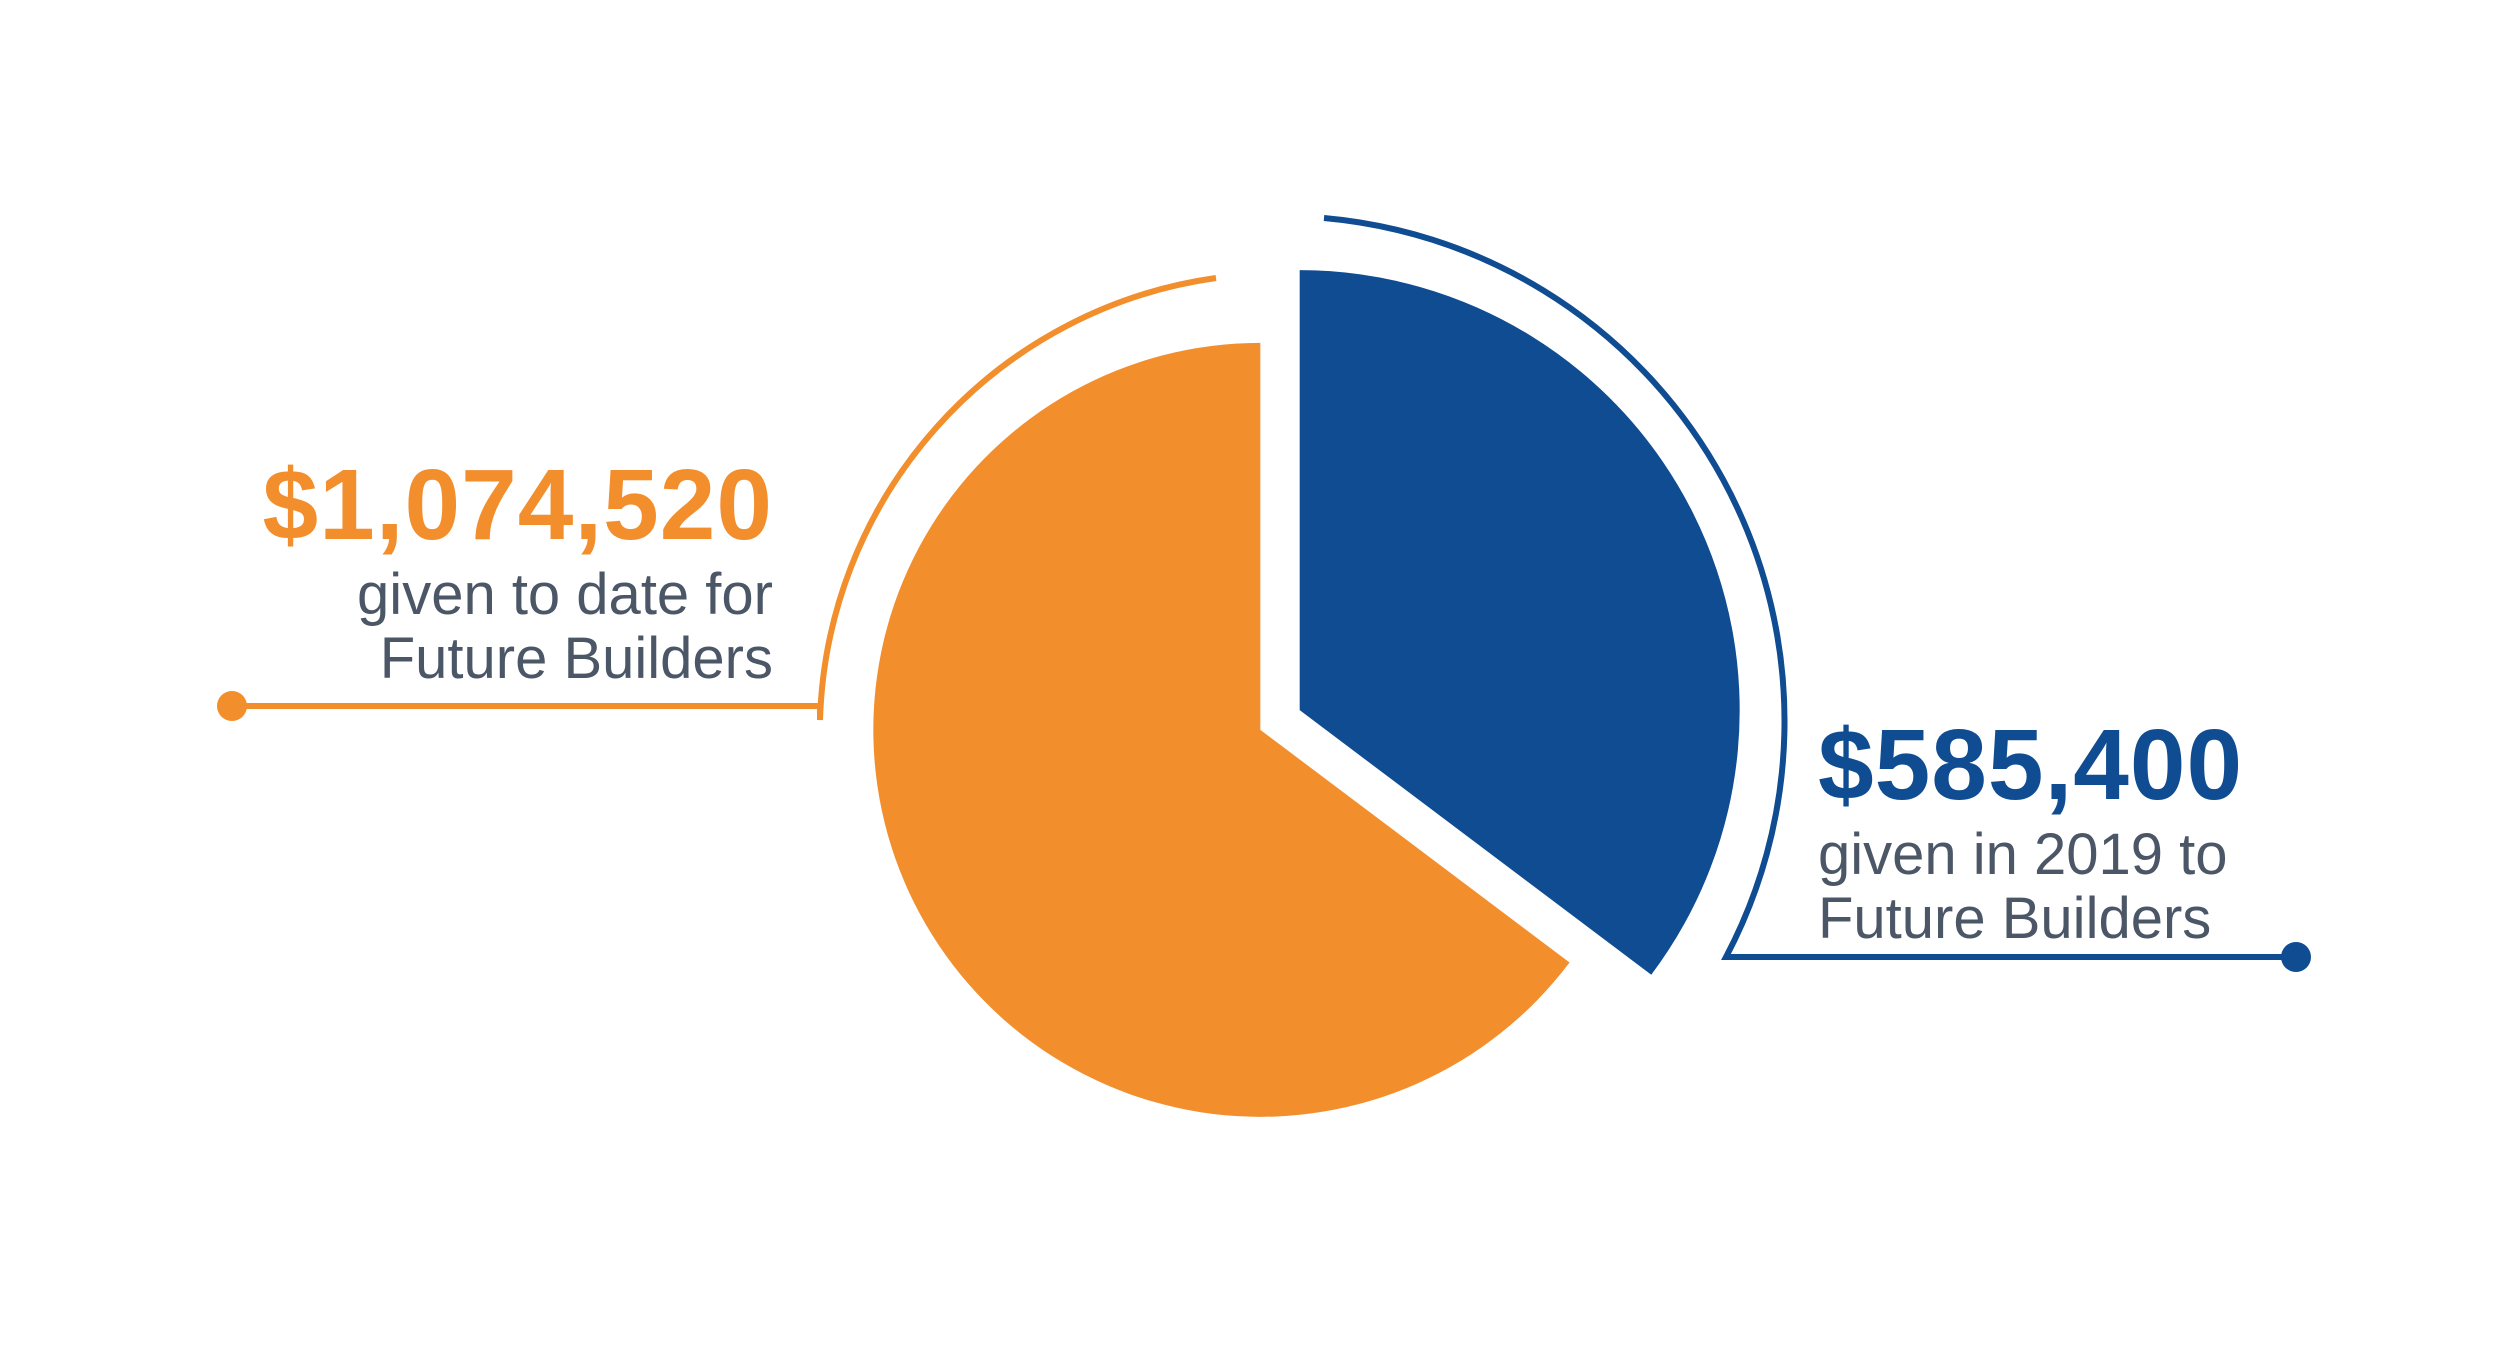  What do you see at coordinates (2031, 765) in the screenshot?
I see `value-label: $585,400` at bounding box center [2031, 765].